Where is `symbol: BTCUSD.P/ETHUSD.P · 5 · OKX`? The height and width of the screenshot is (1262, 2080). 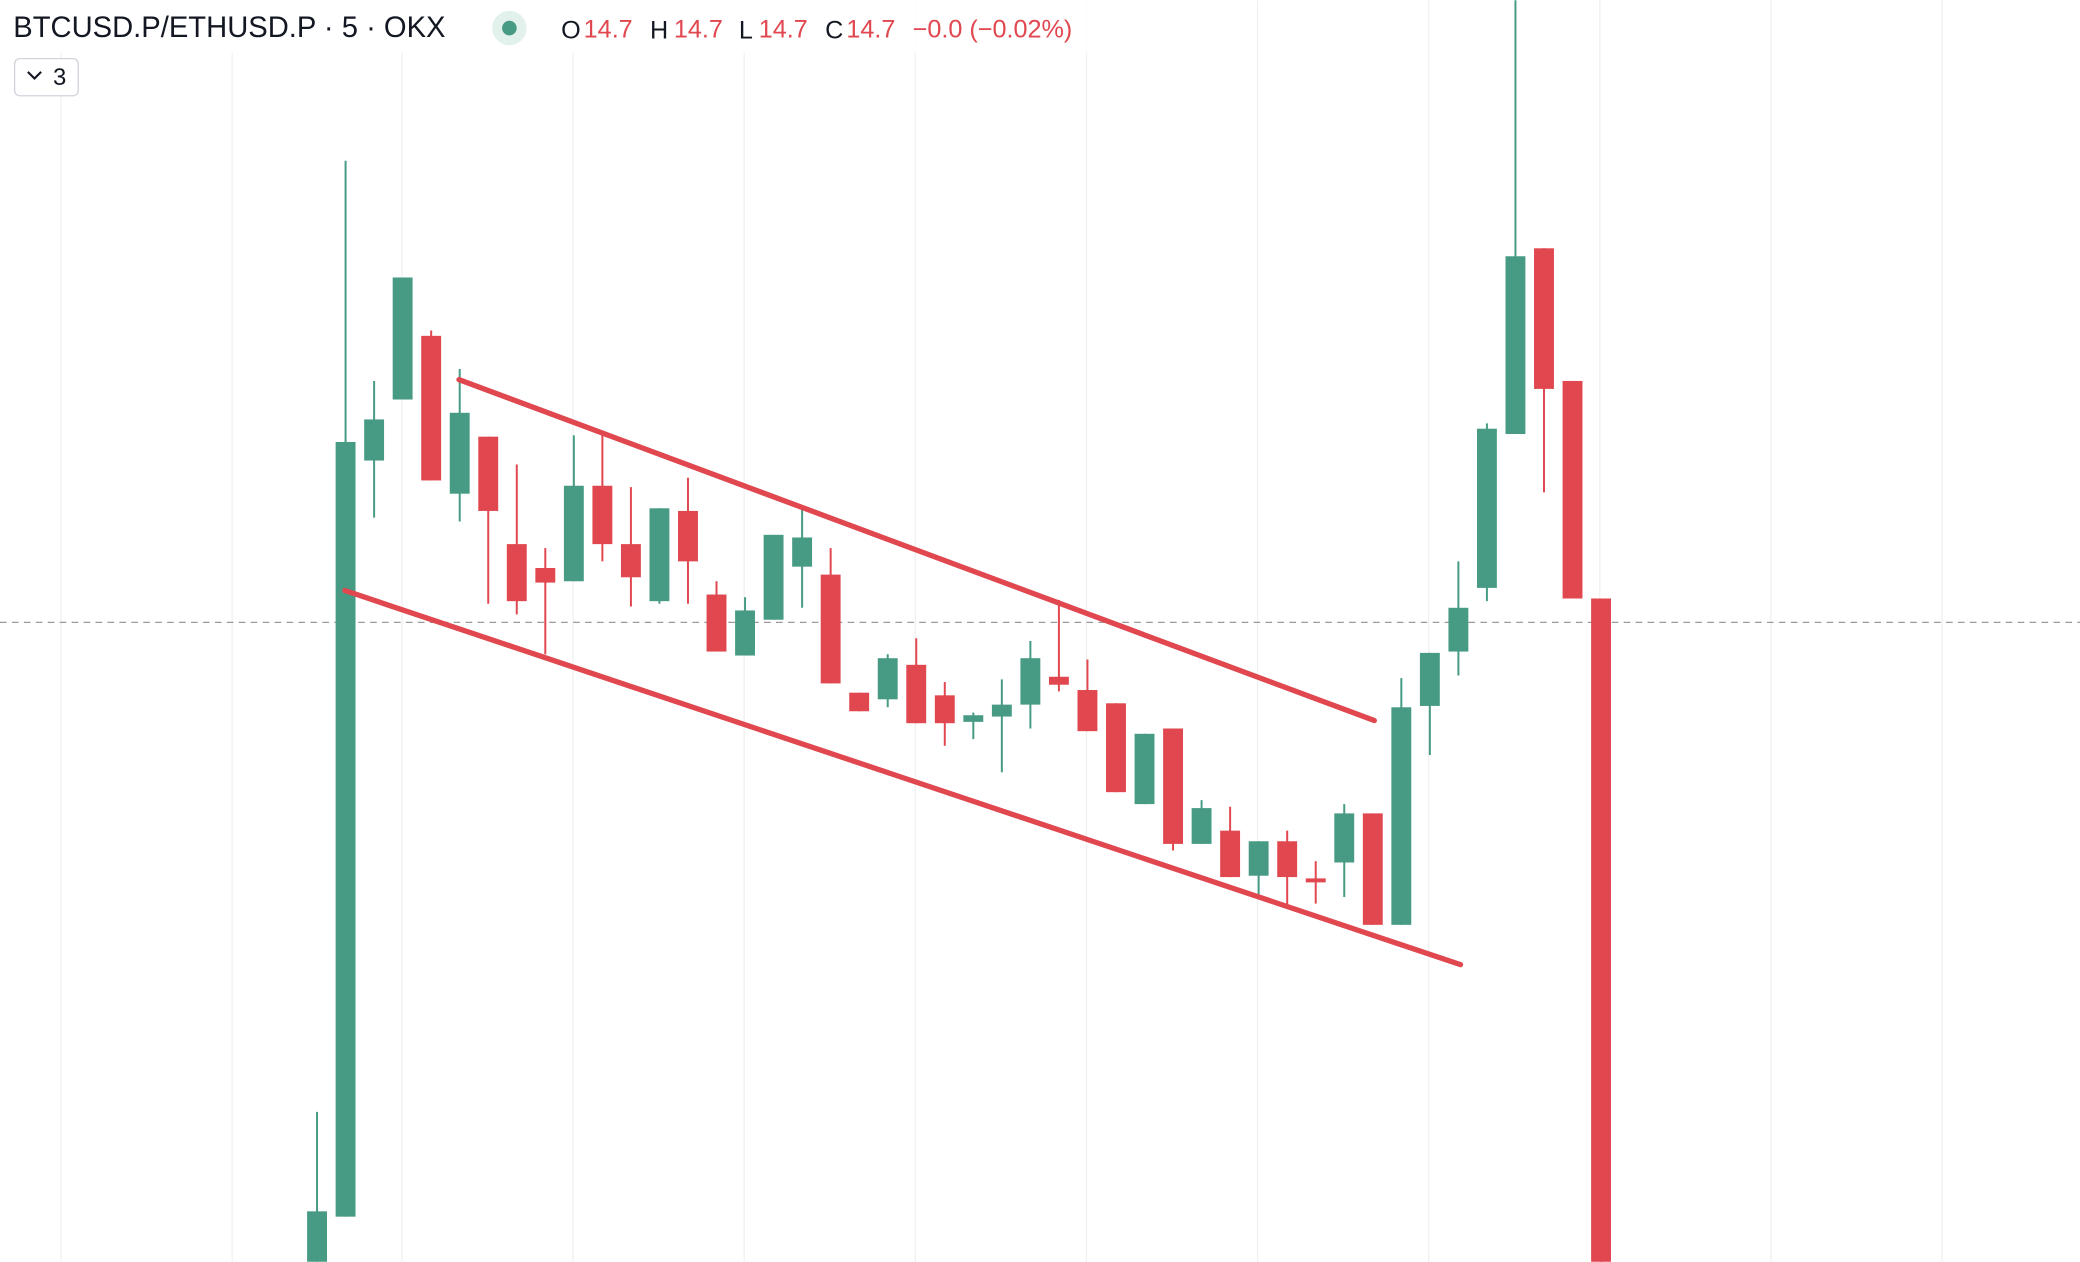
symbol: BTCUSD.P/ETHUSD.P · 5 · OKX is located at coordinates (229, 28).